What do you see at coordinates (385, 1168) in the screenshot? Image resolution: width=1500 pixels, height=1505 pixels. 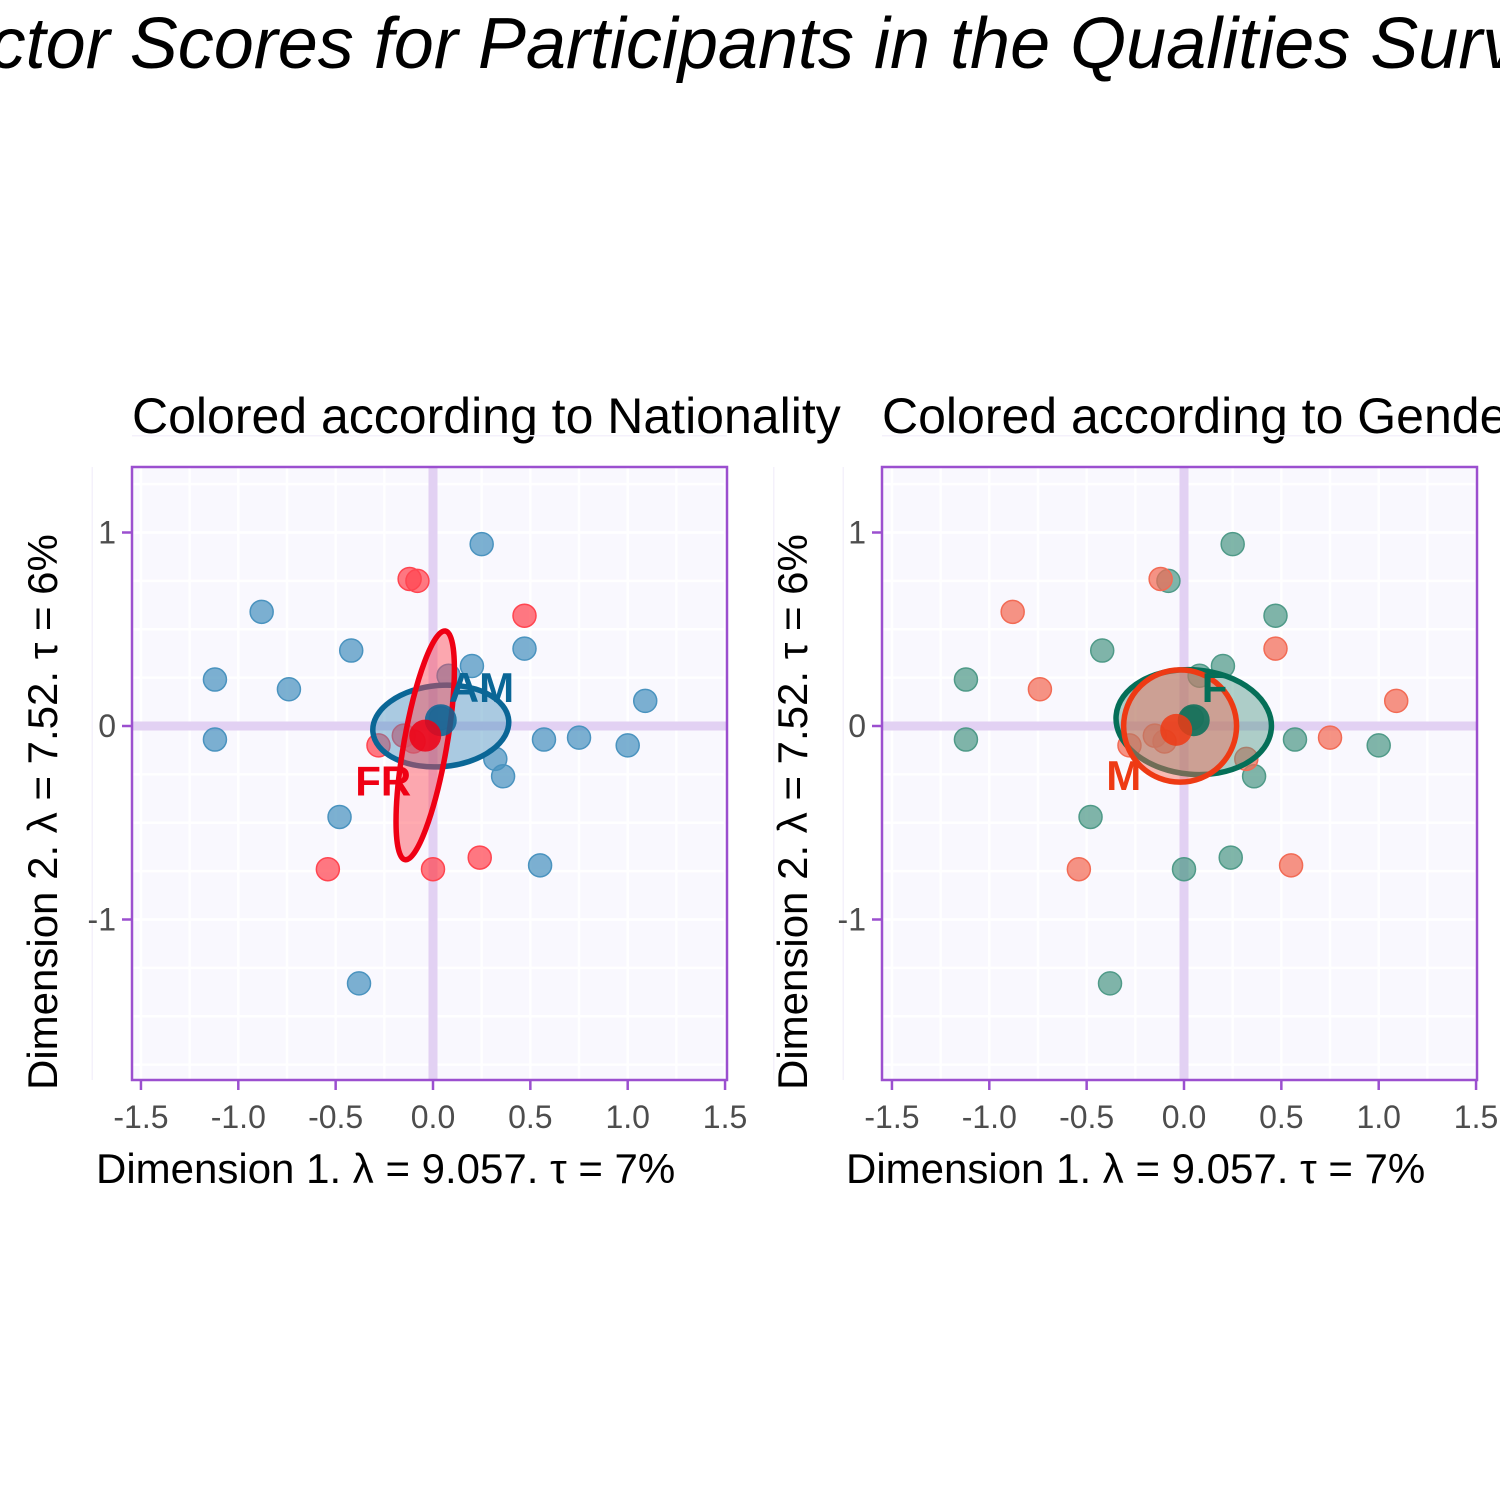 I see `x-axis-label-nationality: Dimension 1. λ = 9.057. τ = 7%` at bounding box center [385, 1168].